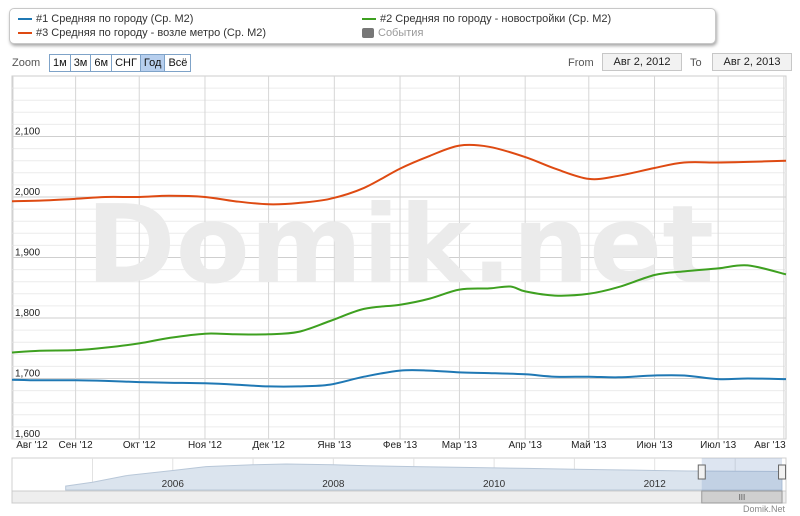 This screenshot has height=516, width=800. Describe the element at coordinates (153, 63) in the screenshot. I see `zoom-button-year: Год` at that location.